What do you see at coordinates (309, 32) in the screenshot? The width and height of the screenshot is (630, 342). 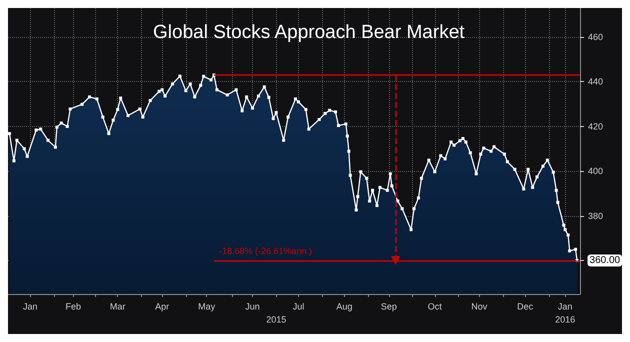 I see `text: Global Stocks Approach Bear Market` at bounding box center [309, 32].